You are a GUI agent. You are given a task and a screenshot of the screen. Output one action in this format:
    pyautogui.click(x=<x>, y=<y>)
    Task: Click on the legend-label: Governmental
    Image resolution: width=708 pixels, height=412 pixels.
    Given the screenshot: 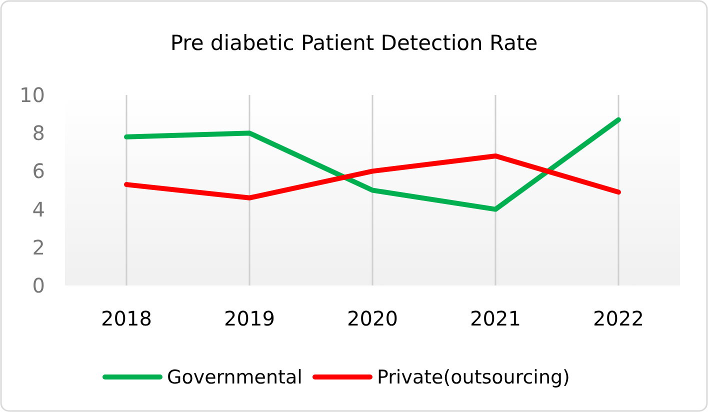 What is the action you would take?
    pyautogui.click(x=234, y=377)
    